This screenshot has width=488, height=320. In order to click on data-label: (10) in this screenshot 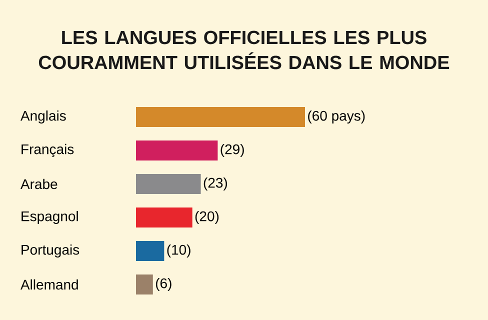, I will do `click(178, 251)`.